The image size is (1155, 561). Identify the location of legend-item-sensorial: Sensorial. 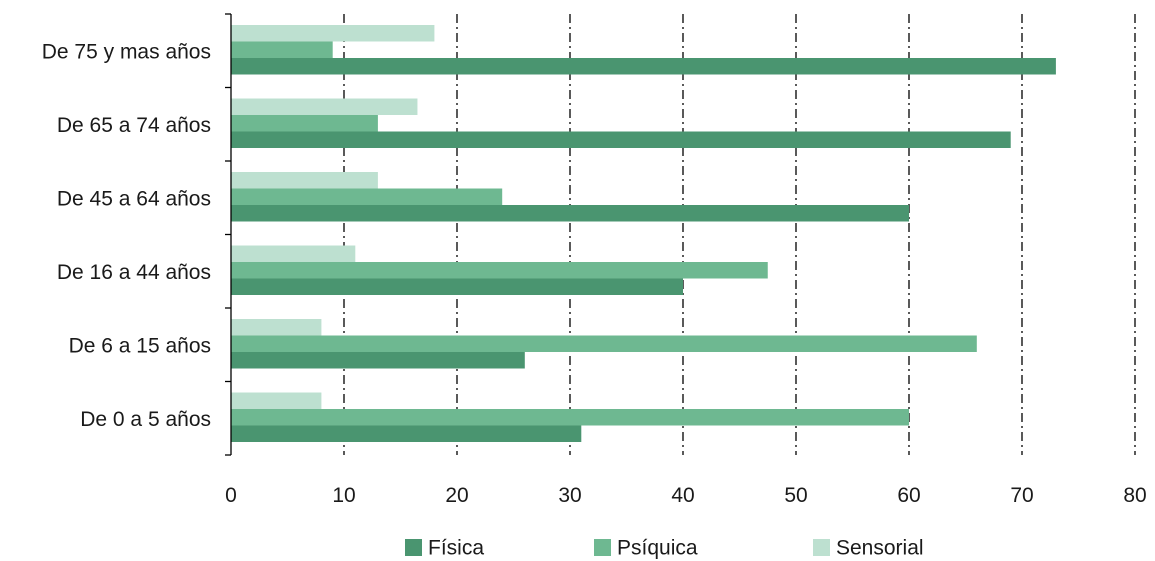
(868, 548).